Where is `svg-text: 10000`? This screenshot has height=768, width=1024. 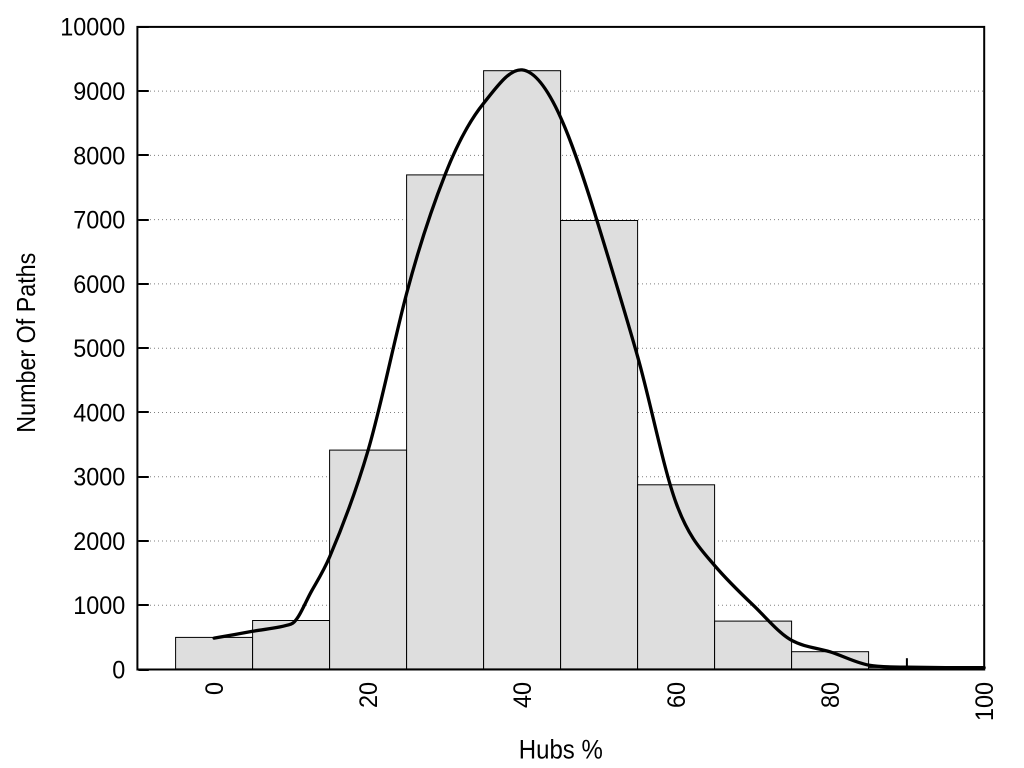 svg-text: 10000 is located at coordinates (92, 28).